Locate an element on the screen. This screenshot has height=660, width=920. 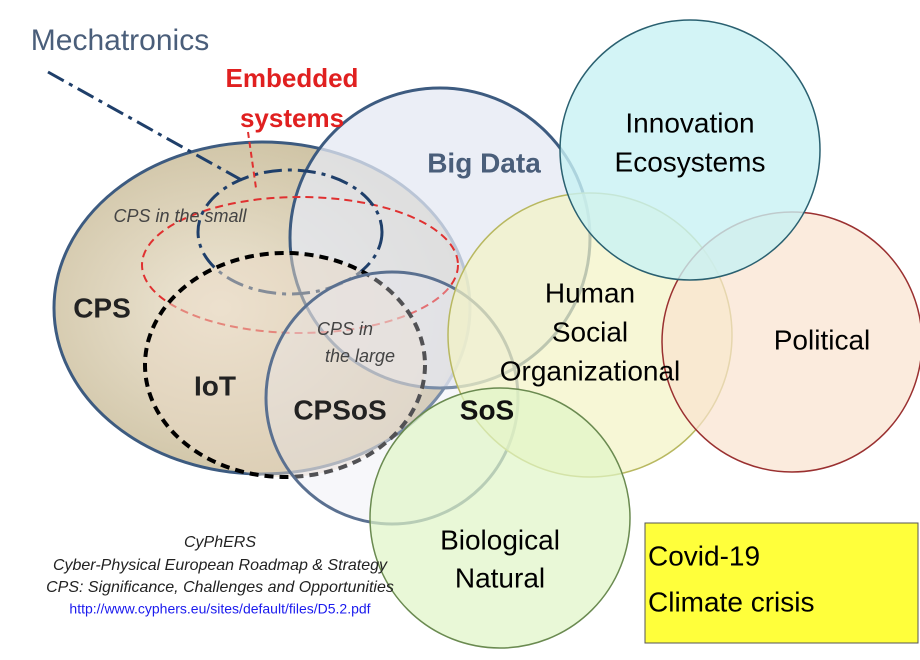
label: Ecosystems is located at coordinates (690, 161).